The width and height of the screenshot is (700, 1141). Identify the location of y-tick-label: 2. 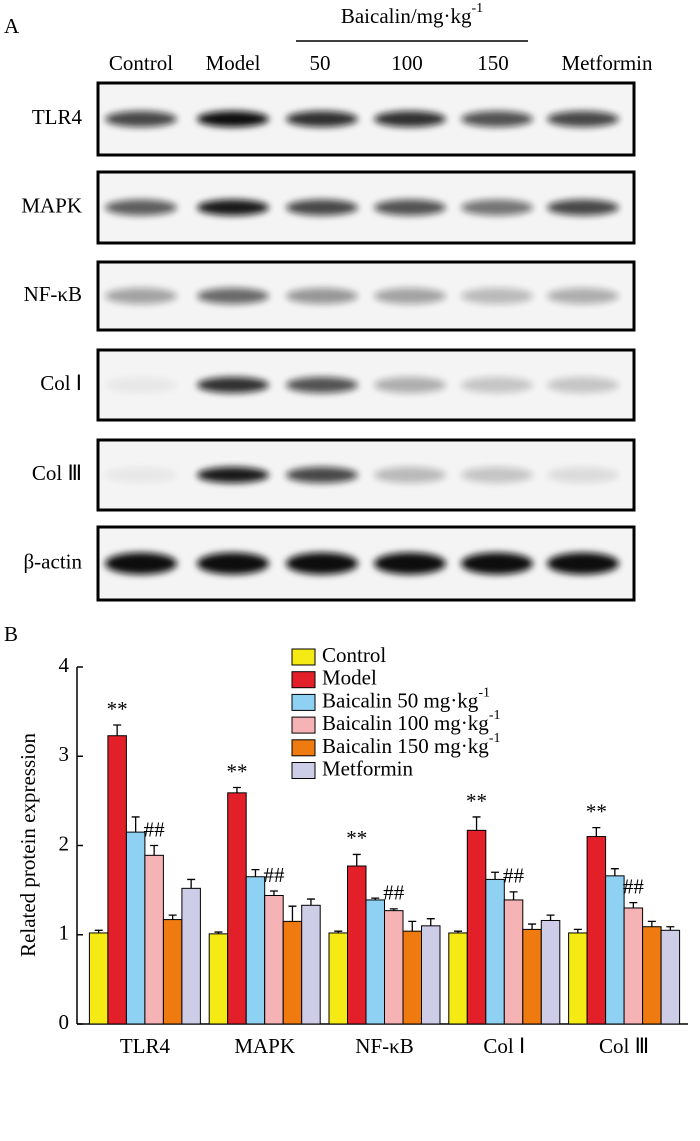
(64, 843).